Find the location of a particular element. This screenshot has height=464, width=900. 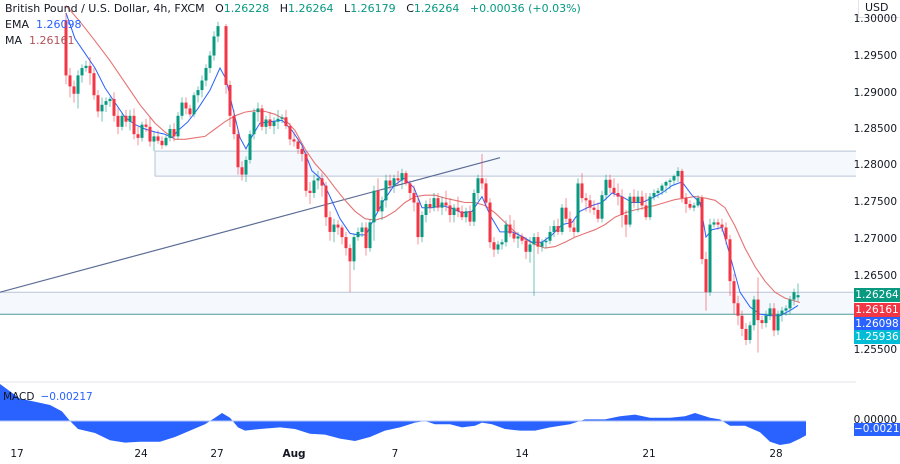

ema-legend-row: EMA 1.26098 is located at coordinates (293, 25).